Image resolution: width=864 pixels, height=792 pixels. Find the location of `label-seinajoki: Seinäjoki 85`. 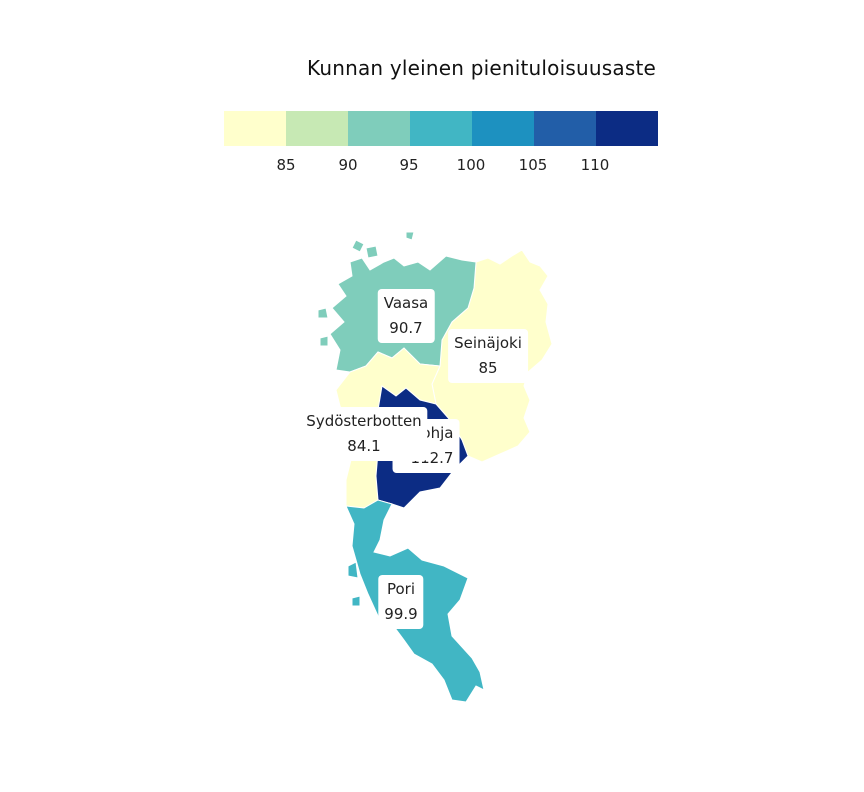

label-seinajoki: Seinäjoki 85 is located at coordinates (488, 356).